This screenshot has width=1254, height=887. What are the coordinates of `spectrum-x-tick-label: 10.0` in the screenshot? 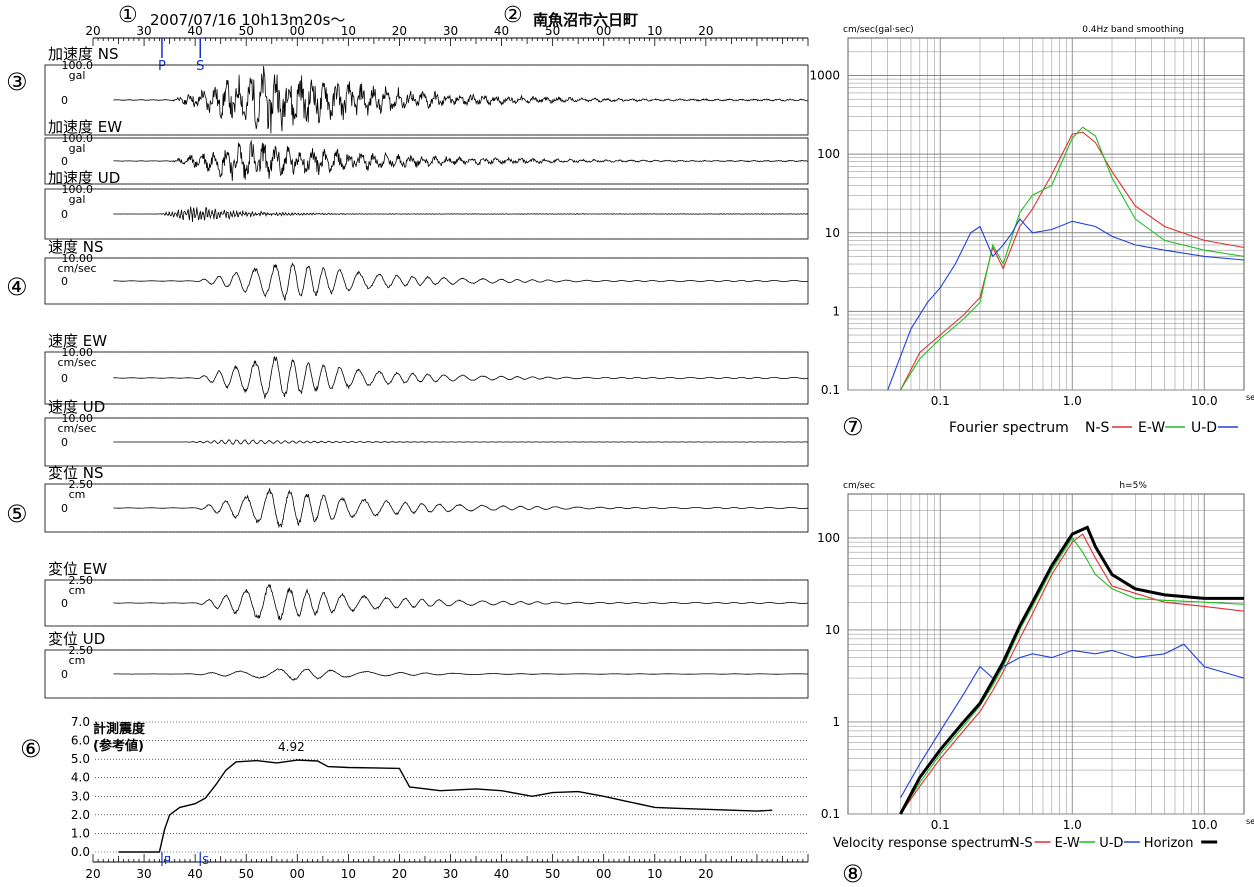 It's located at (1204, 401).